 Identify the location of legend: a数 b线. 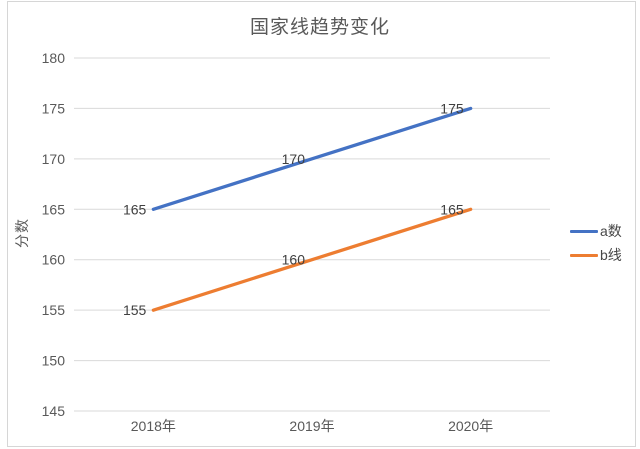
(596, 243).